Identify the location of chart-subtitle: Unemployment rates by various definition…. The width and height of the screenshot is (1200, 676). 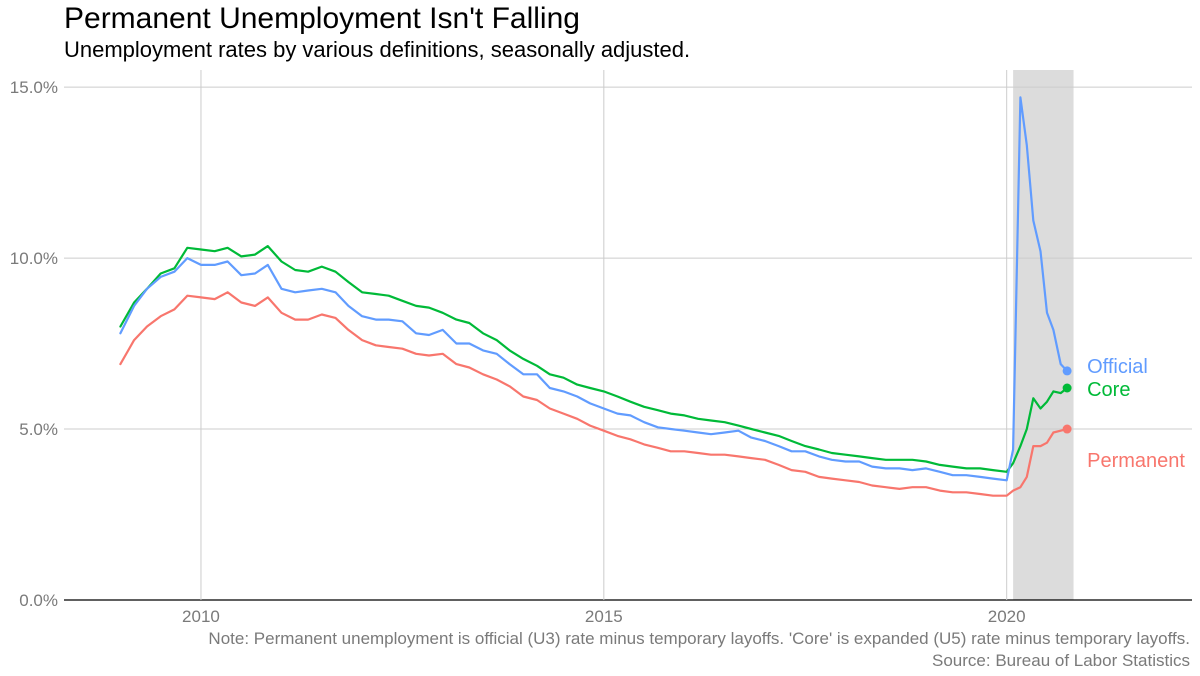
(377, 49).